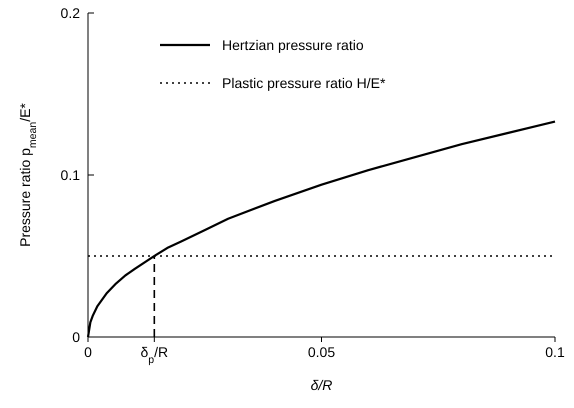 The width and height of the screenshot is (574, 408). What do you see at coordinates (70, 175) in the screenshot?
I see `y-tick-label: 0.1` at bounding box center [70, 175].